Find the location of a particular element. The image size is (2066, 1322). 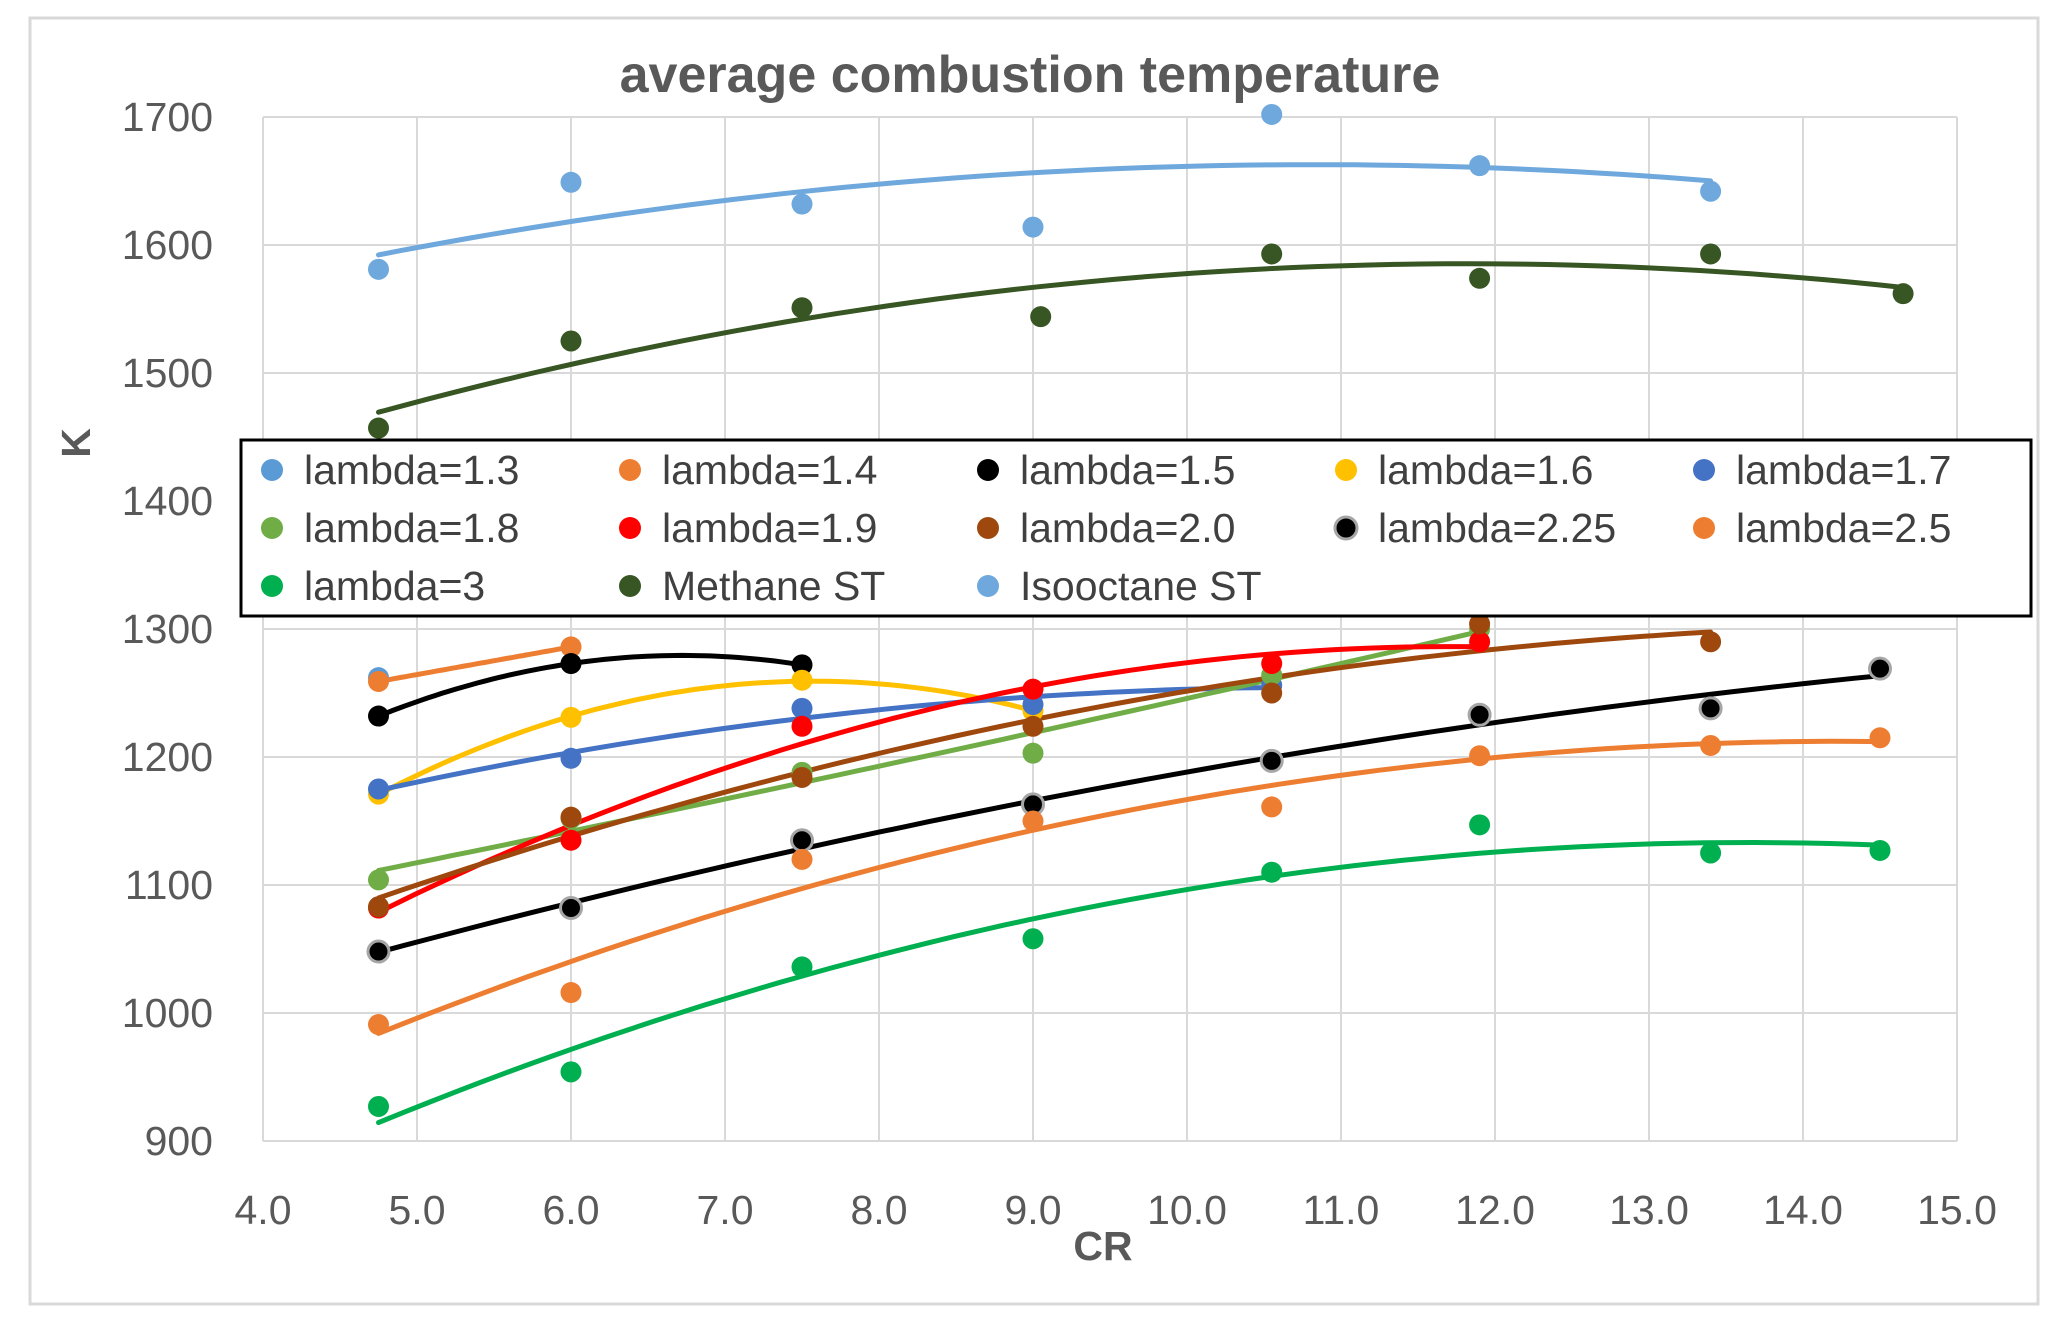

legend-box is located at coordinates (1136, 528).